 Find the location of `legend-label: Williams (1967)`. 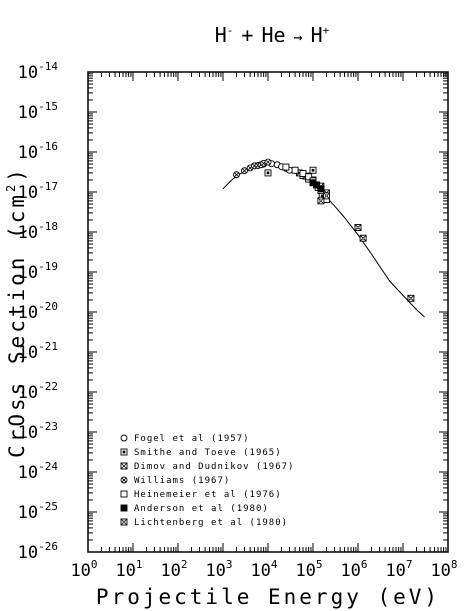

legend-label: Williams (1967) is located at coordinates (182, 481).